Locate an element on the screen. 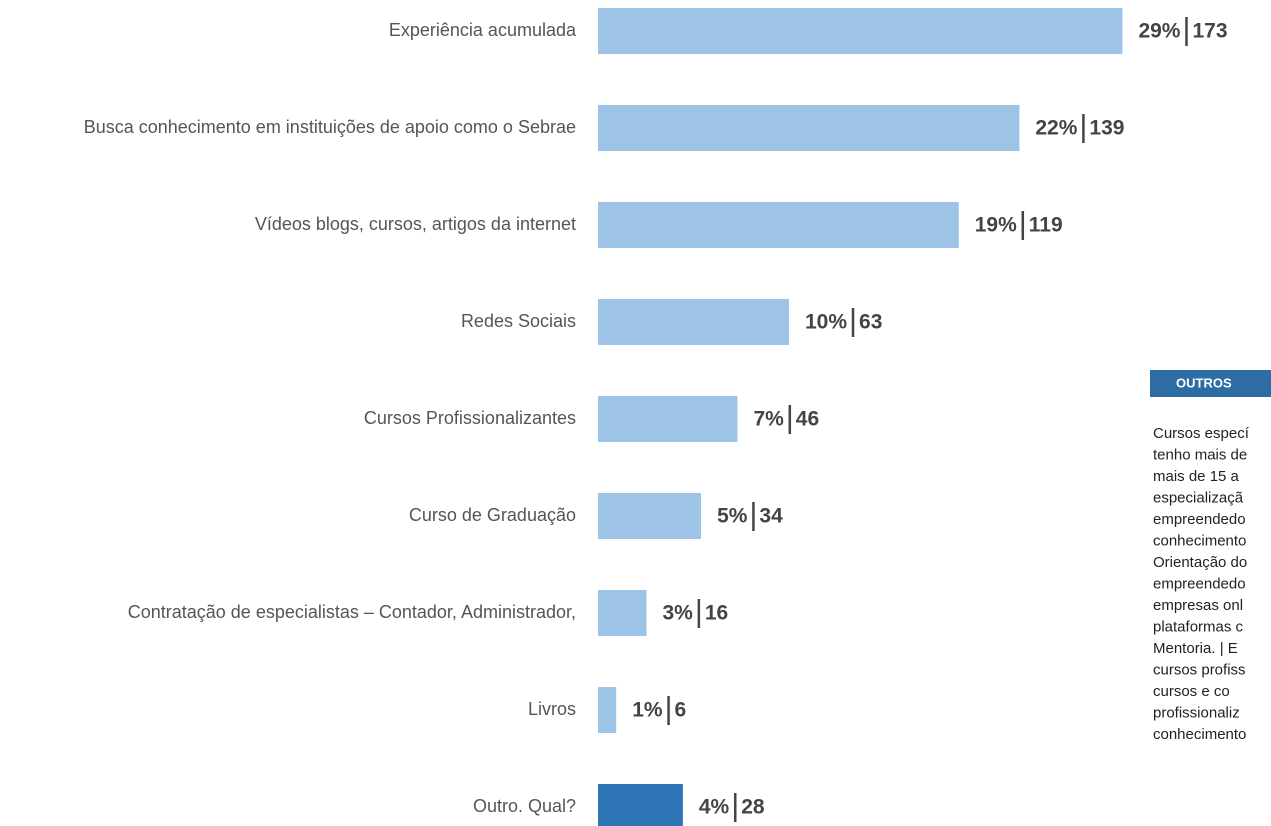  percent-label: 19% is located at coordinates (996, 225).